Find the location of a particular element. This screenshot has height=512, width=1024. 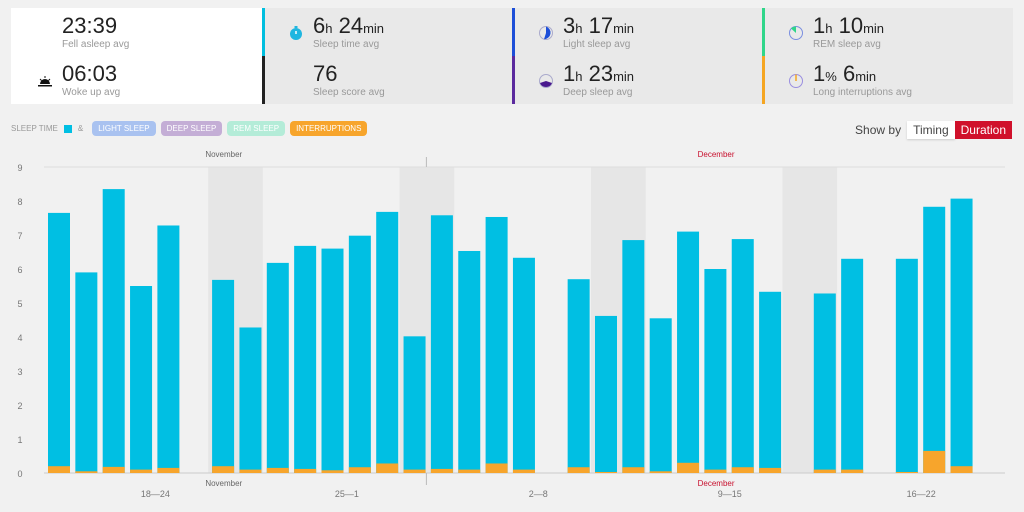

week-label: 9—15 is located at coordinates (730, 494).